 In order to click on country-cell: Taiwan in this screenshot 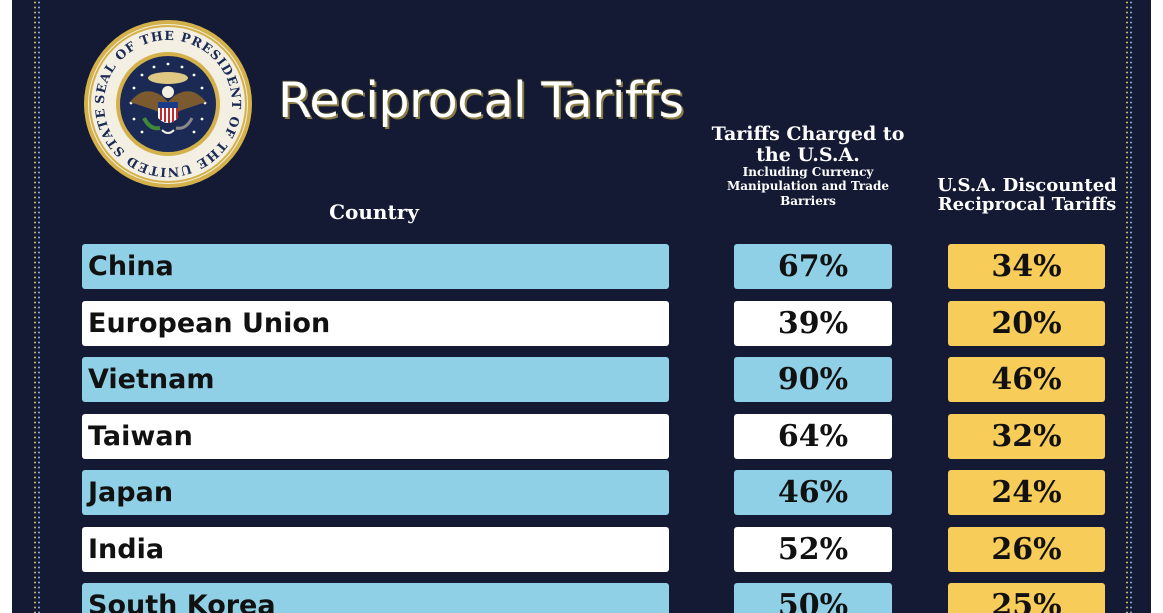, I will do `click(375, 436)`.